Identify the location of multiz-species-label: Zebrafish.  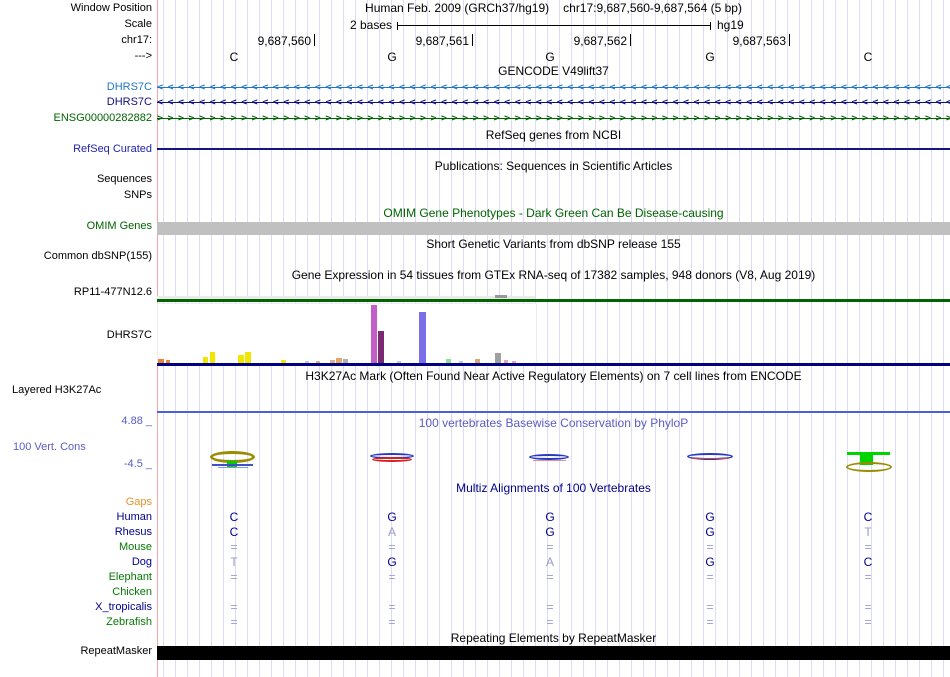
(129, 622).